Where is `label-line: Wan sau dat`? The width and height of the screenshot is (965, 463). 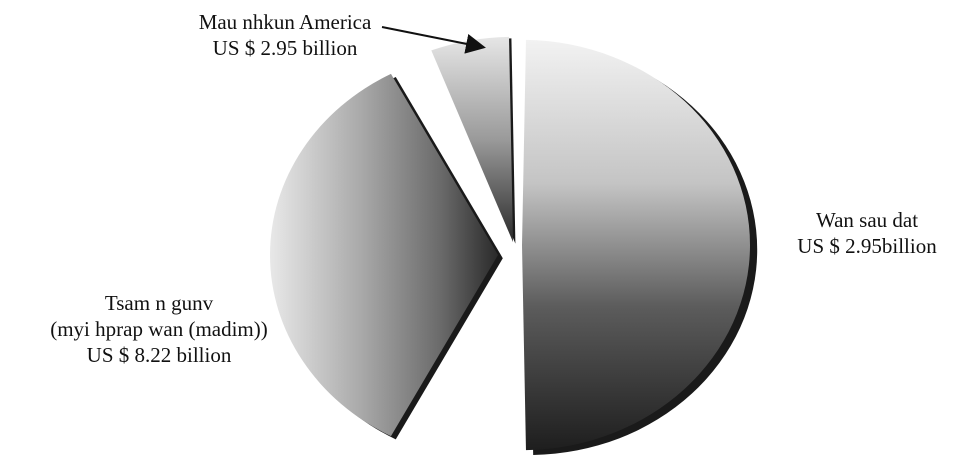 label-line: Wan sau dat is located at coordinates (867, 220).